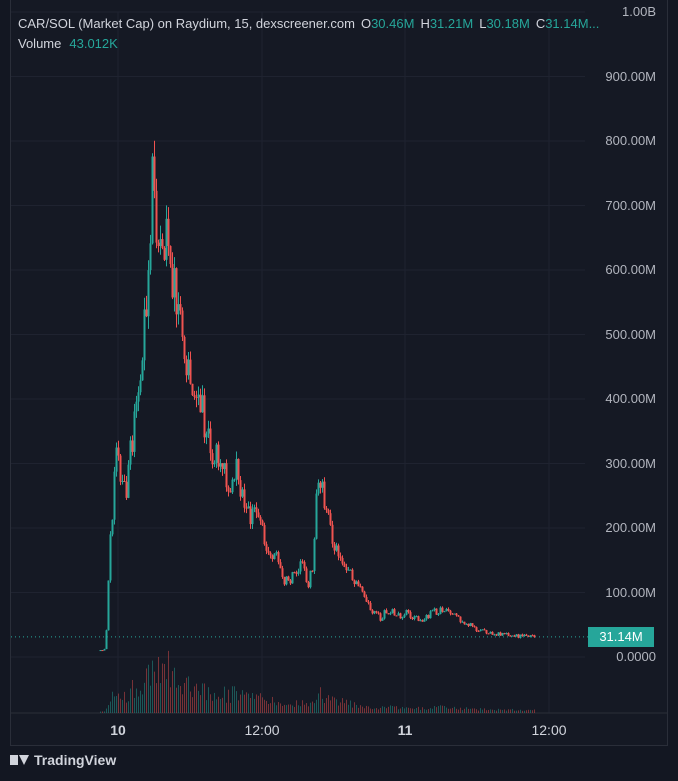 Image resolution: width=678 pixels, height=781 pixels. Describe the element at coordinates (630, 269) in the screenshot. I see `y-tick-label: 600.00M` at that location.